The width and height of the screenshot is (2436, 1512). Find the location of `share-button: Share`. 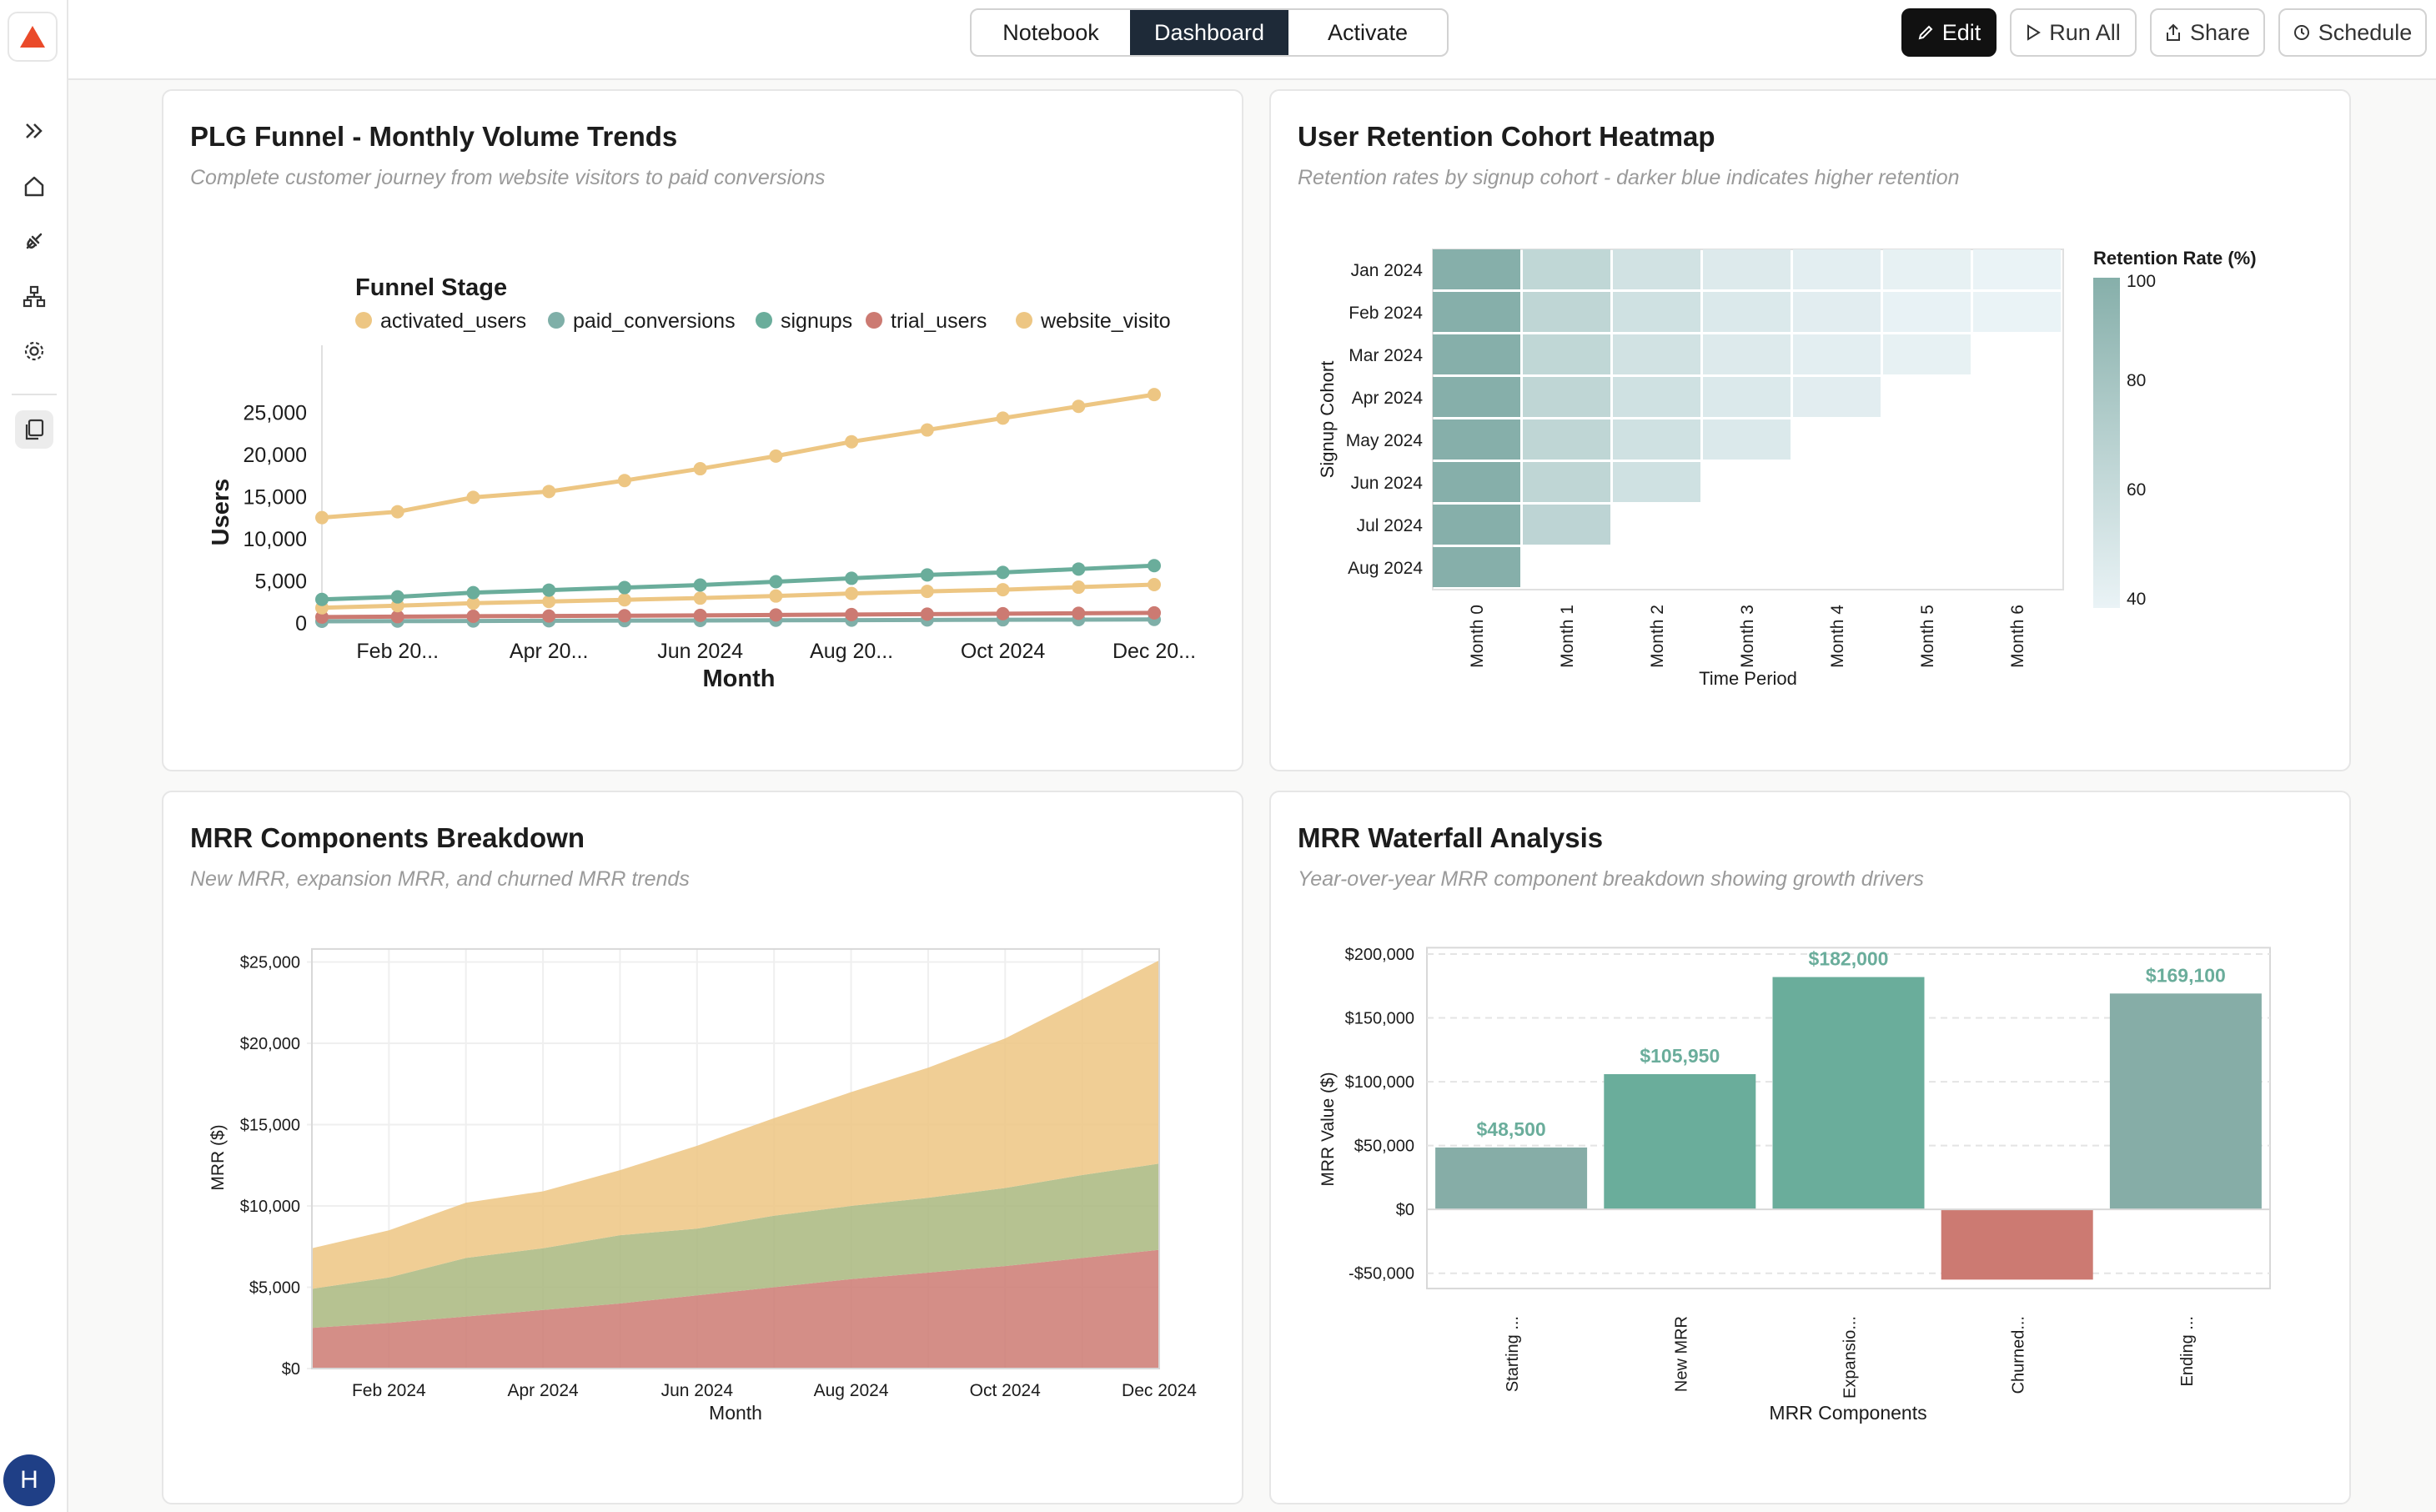

share-button: Share is located at coordinates (2207, 33).